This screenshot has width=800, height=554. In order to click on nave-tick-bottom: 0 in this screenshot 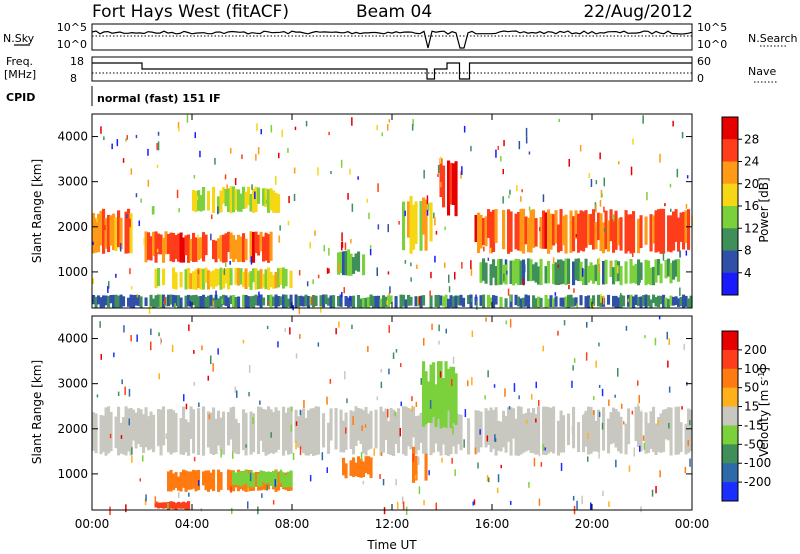, I will do `click(700, 78)`.